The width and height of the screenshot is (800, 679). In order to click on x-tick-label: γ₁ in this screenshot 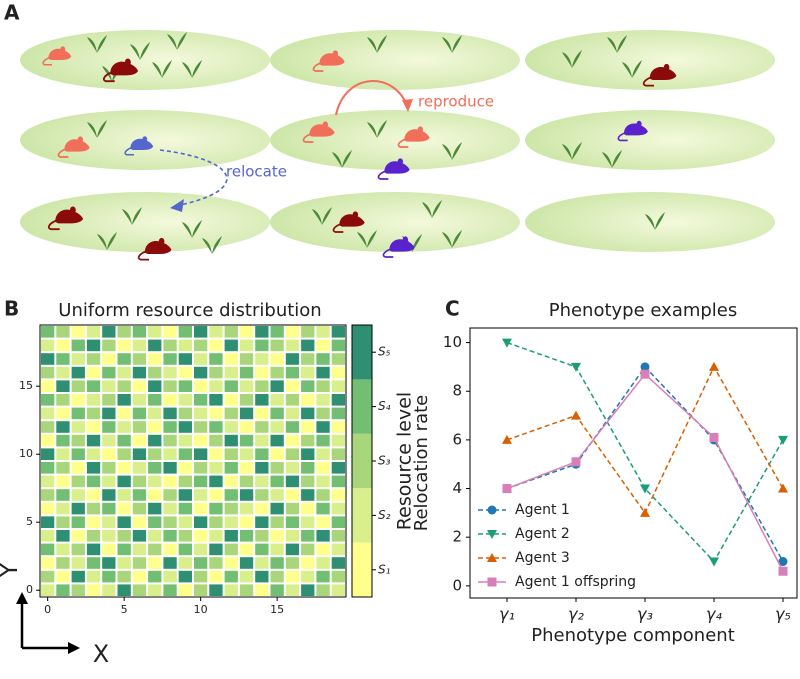, I will do `click(507, 614)`.